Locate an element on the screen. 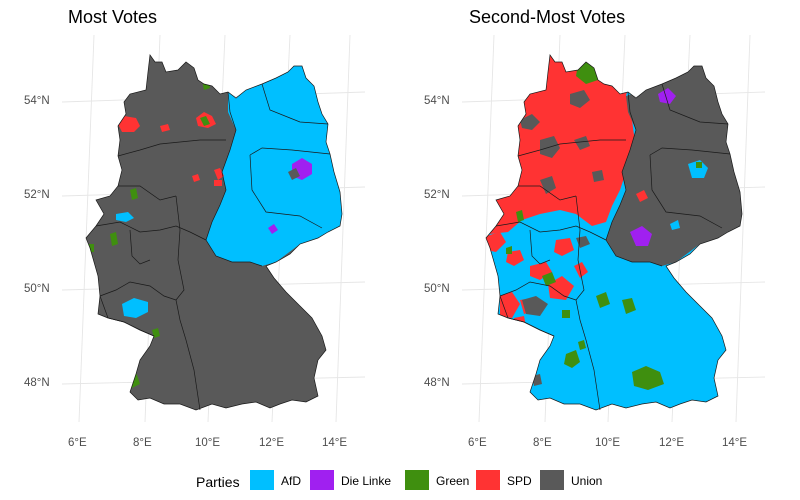 The height and width of the screenshot is (500, 800). legend-label-spd: SPD is located at coordinates (519, 481).